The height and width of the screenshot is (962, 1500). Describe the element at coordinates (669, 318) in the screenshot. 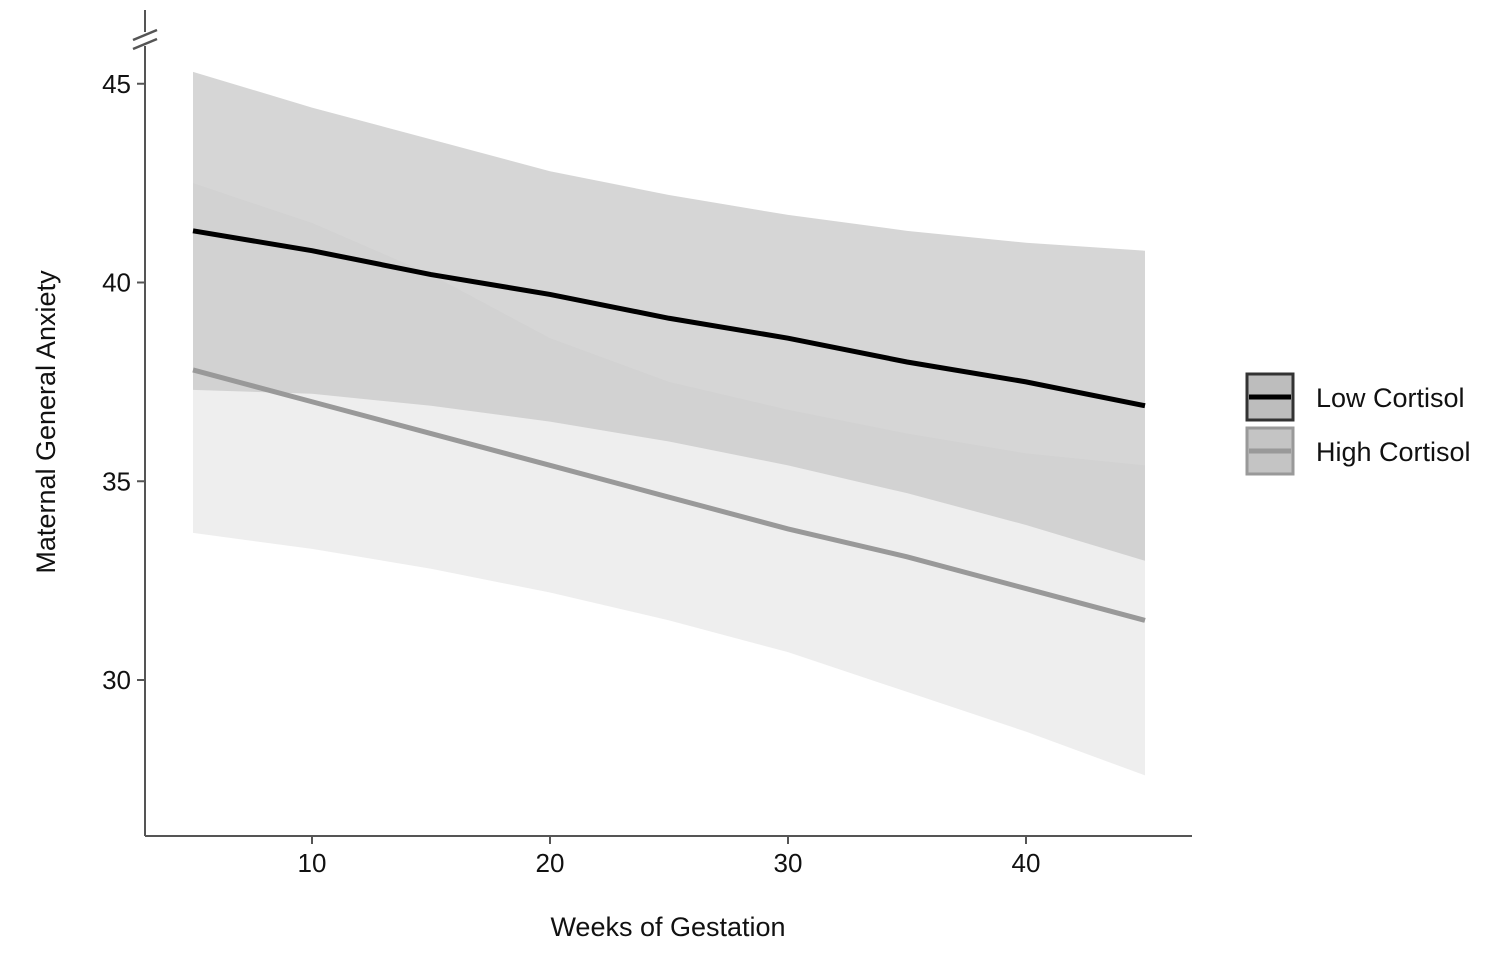

I see `series-line-low-cortisol` at that location.